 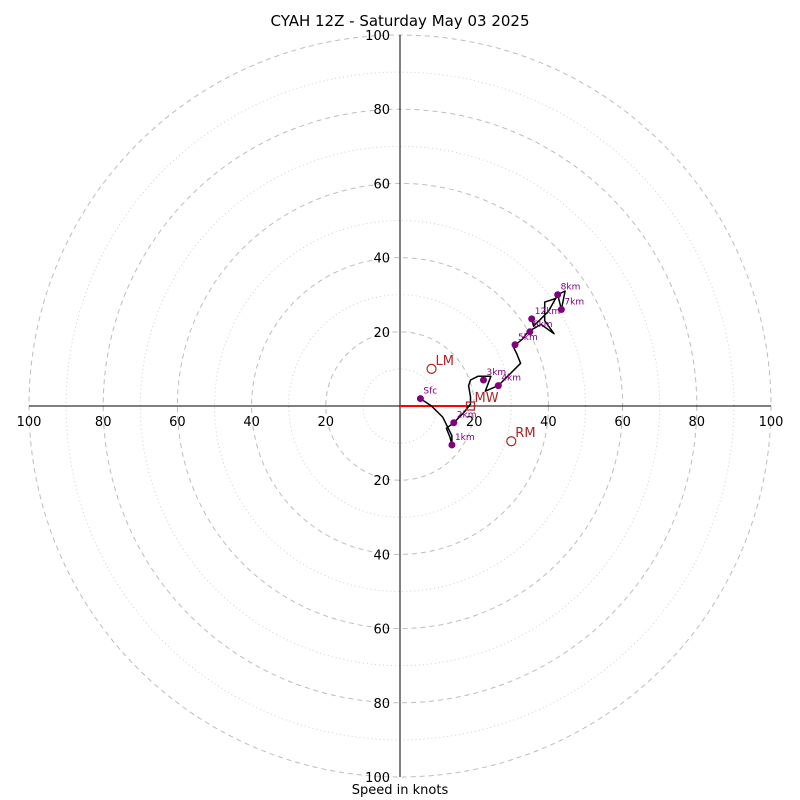 What do you see at coordinates (571, 288) in the screenshot?
I see `height-point-label: 8km` at bounding box center [571, 288].